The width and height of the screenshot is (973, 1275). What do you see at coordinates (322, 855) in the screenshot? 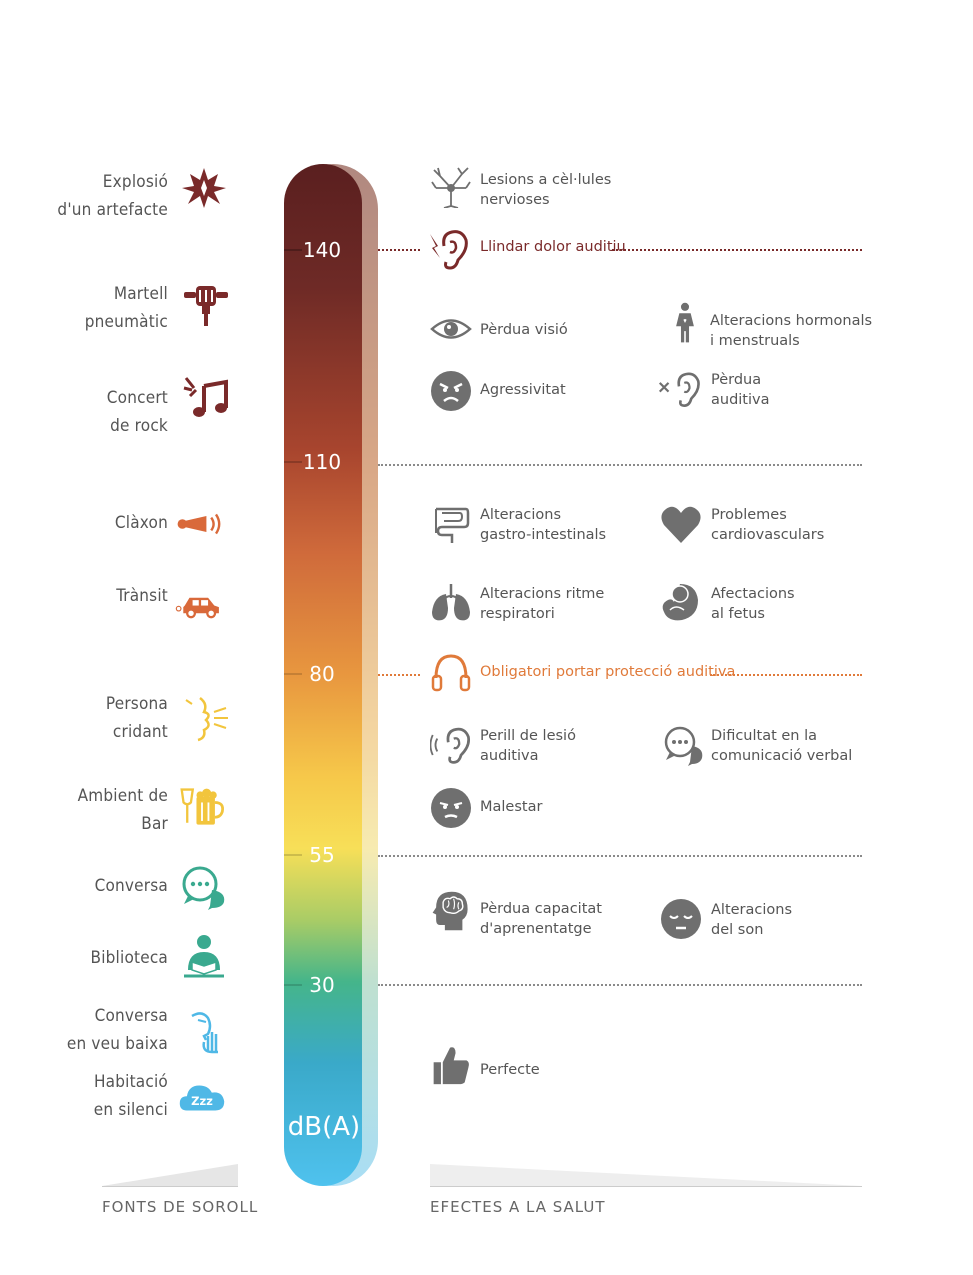
I see `tick-55: 55` at bounding box center [322, 855].